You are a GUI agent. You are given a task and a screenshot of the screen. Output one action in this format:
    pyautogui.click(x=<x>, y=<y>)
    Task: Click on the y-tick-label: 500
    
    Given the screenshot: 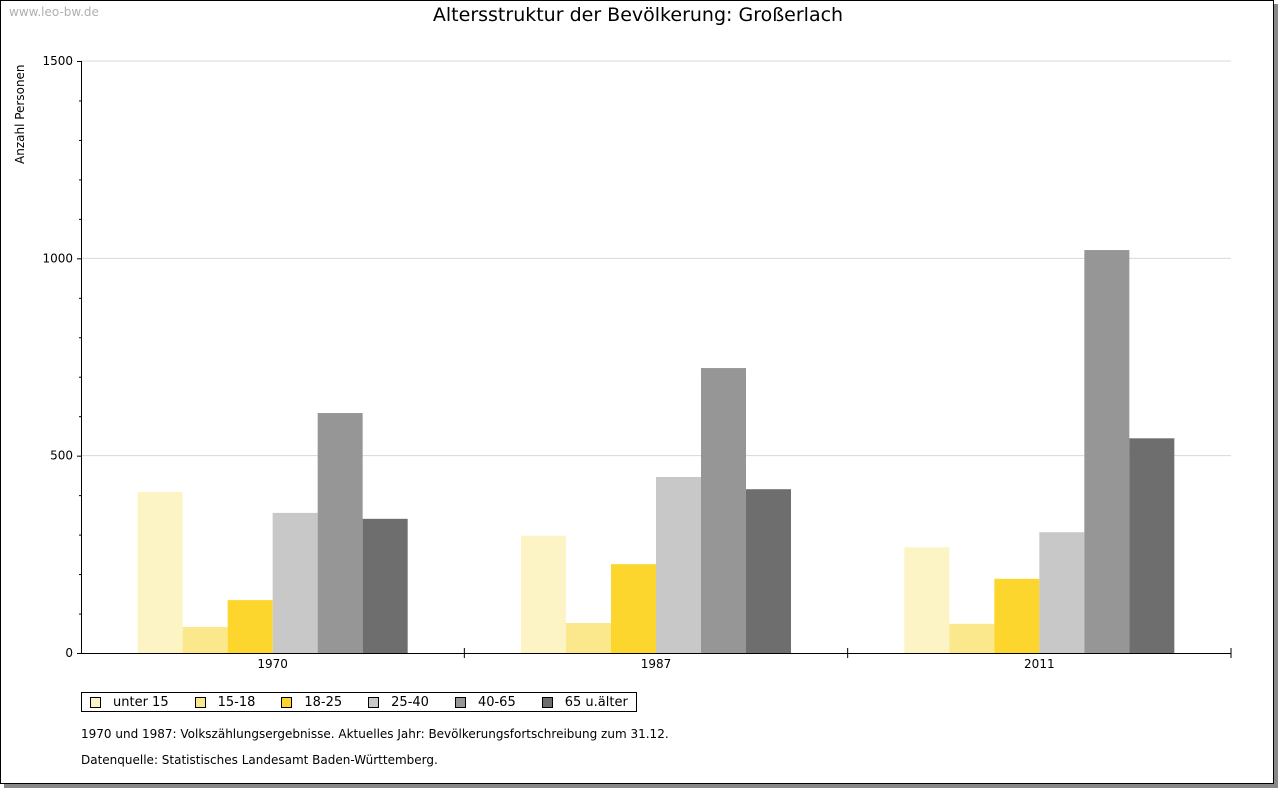 What is the action you would take?
    pyautogui.click(x=61, y=456)
    